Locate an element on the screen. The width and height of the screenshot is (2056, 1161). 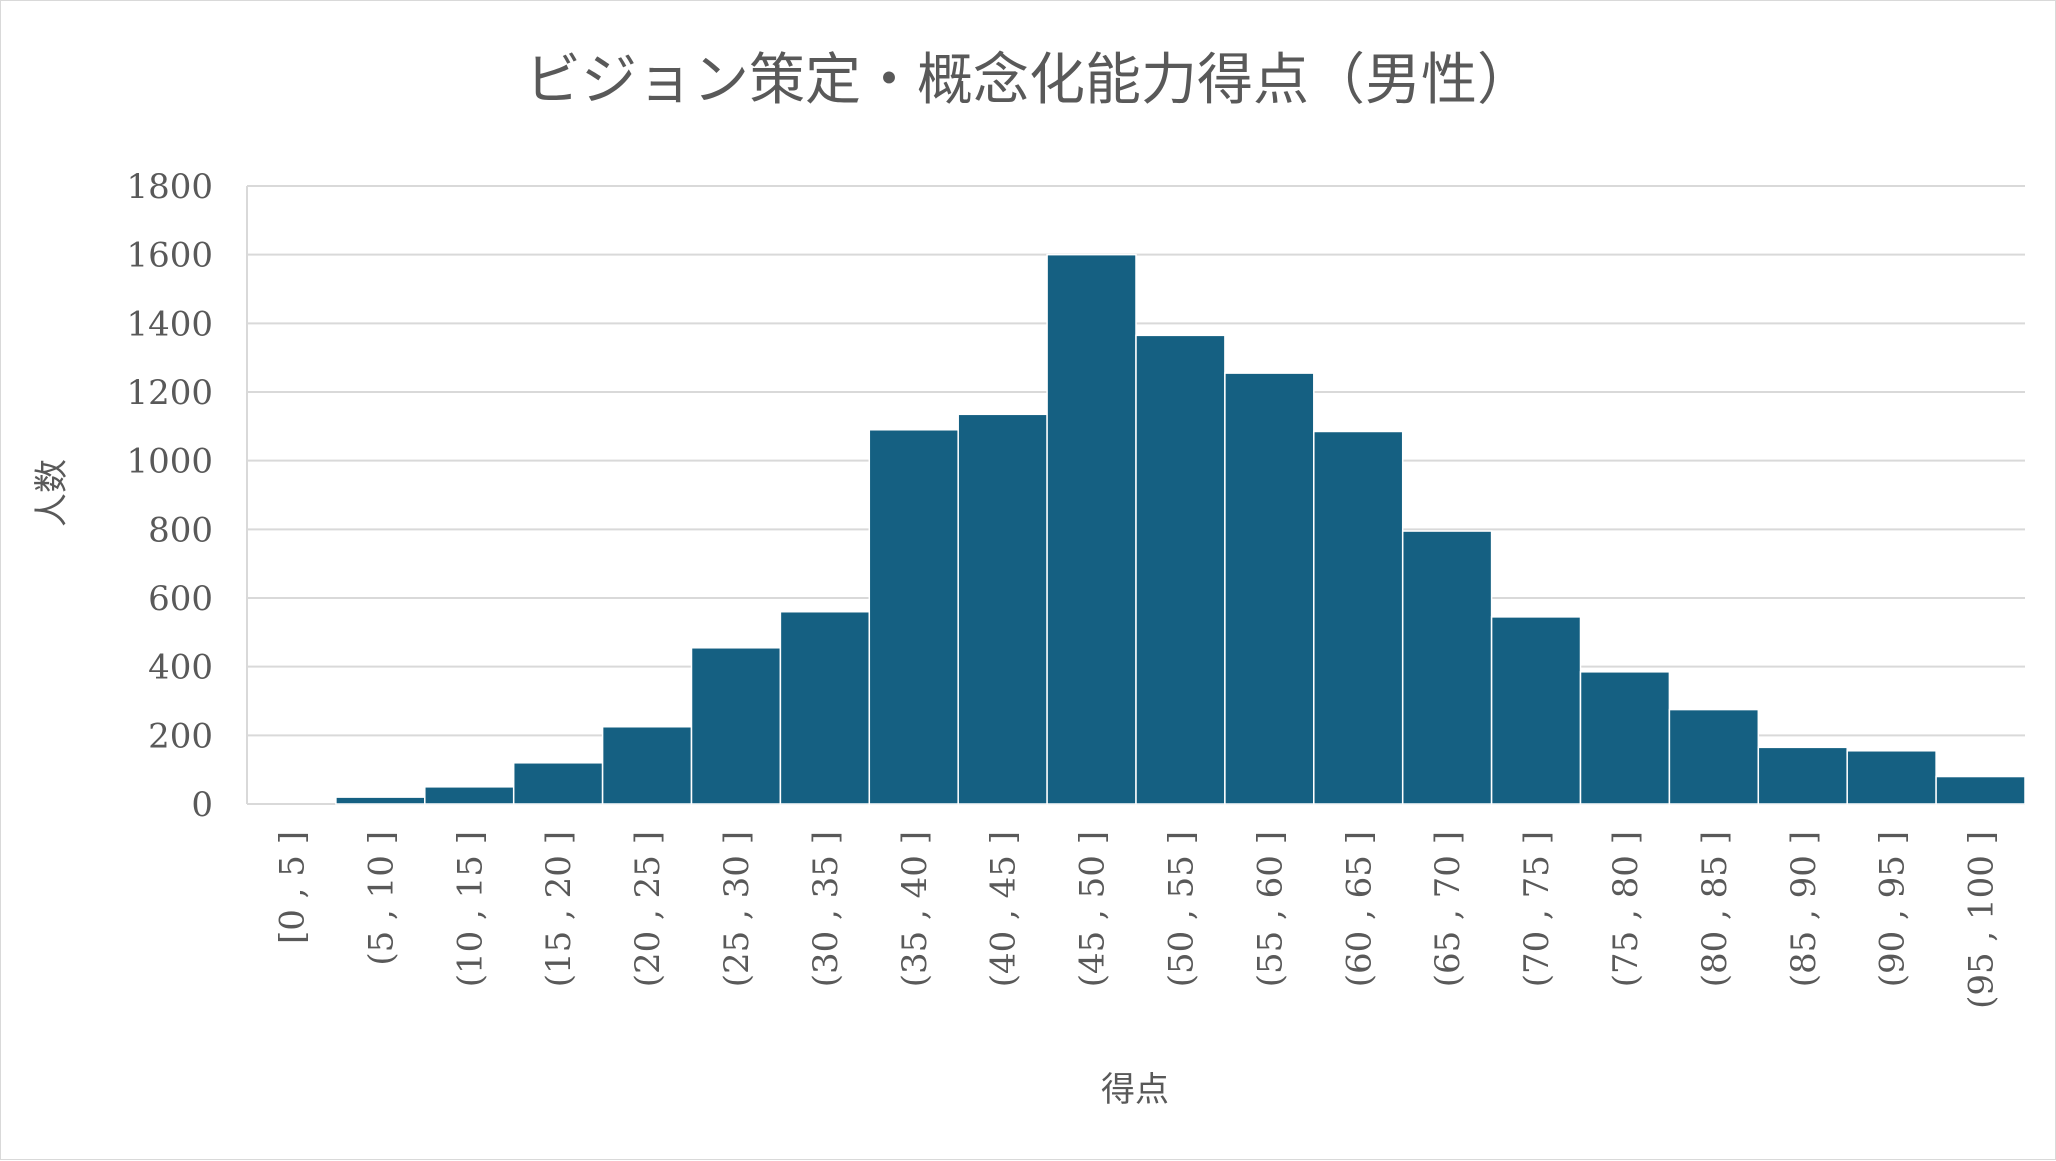
y-tick-label: 1400 is located at coordinates (169, 324).